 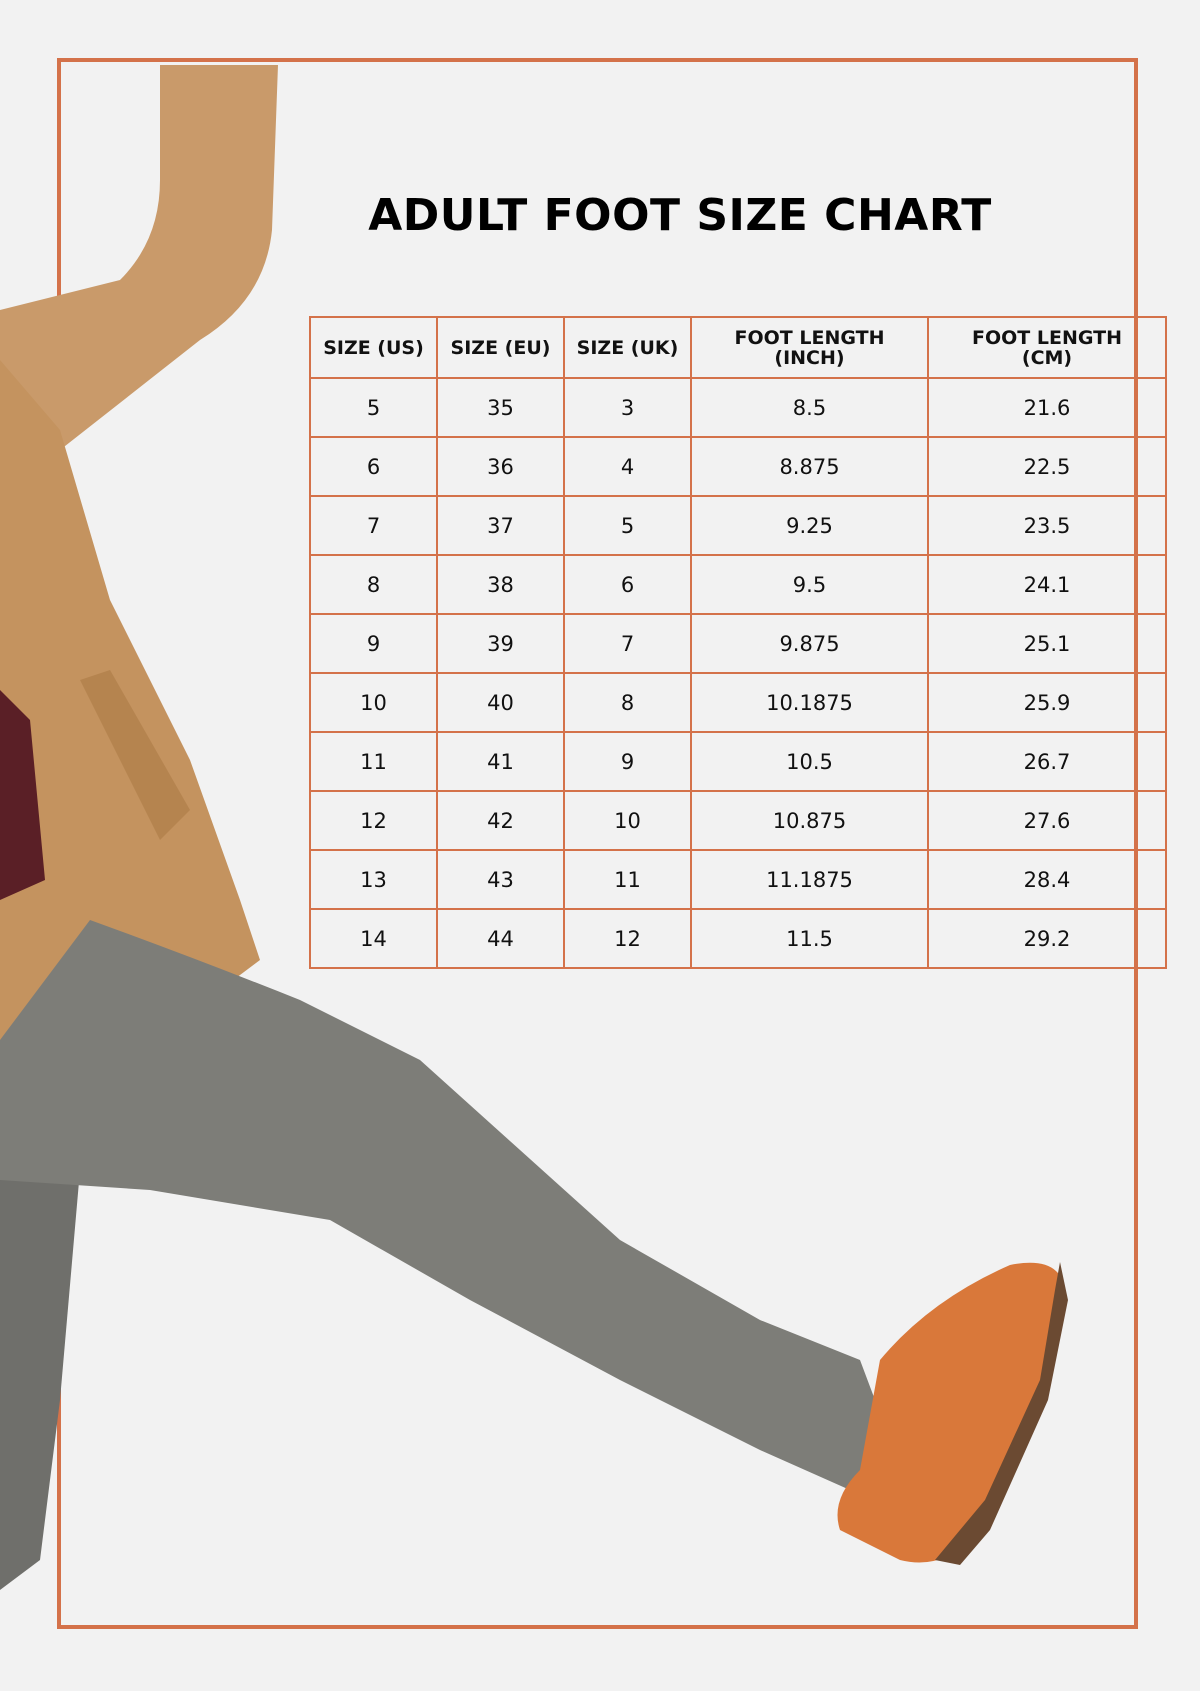 I want to click on table-row: 12 42 10 10.875 27.6, so click(x=738, y=820).